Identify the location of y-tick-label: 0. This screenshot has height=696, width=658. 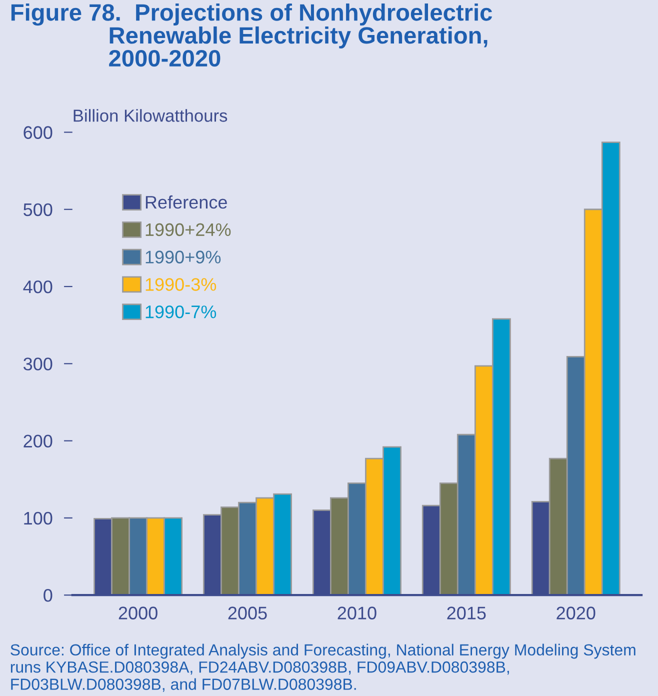
(48, 595).